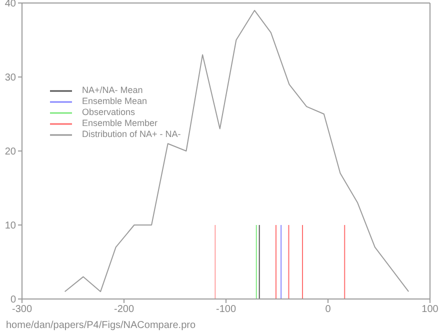 Image resolution: width=439 pixels, height=333 pixels. I want to click on x-tick-label: 100, so click(430, 310).